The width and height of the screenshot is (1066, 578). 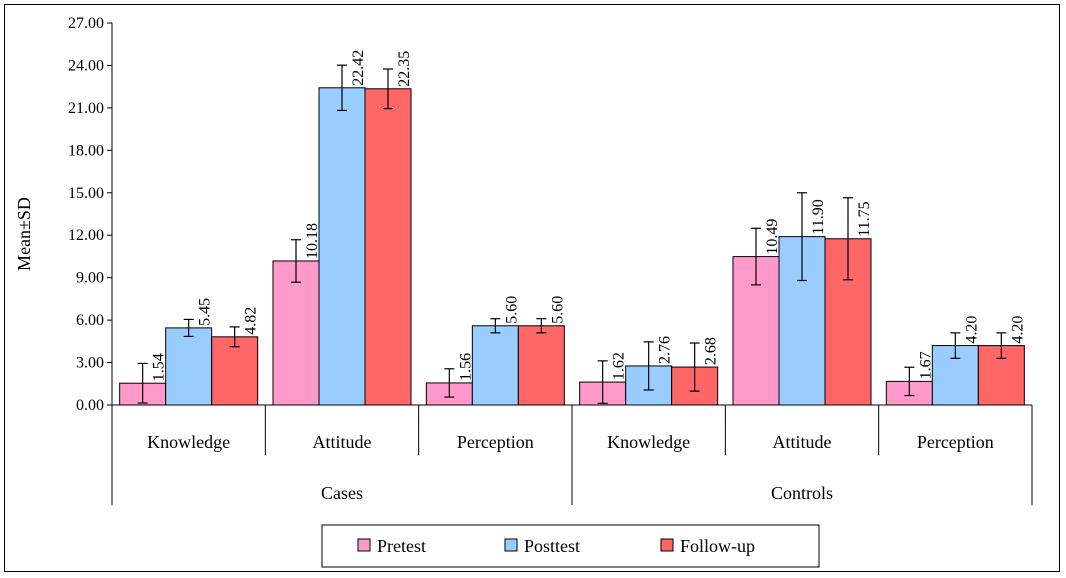 What do you see at coordinates (772, 237) in the screenshot?
I see `data-label: 10.49` at bounding box center [772, 237].